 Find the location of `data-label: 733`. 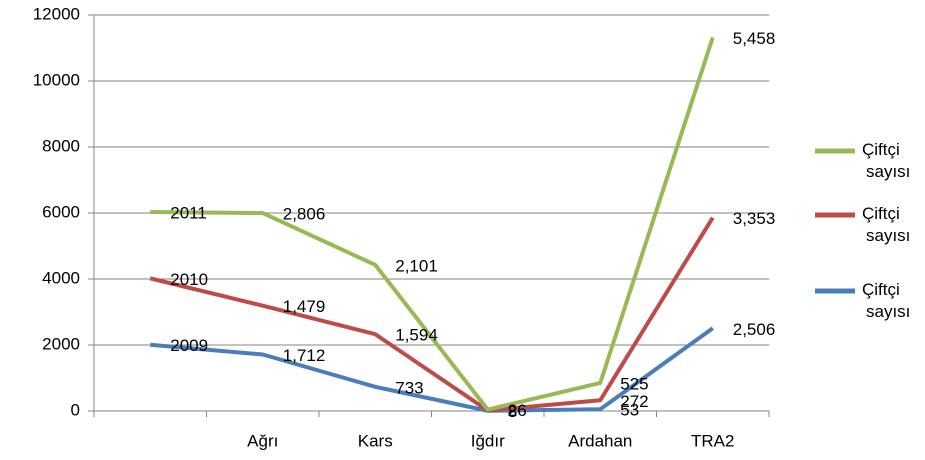

data-label: 733 is located at coordinates (409, 387).